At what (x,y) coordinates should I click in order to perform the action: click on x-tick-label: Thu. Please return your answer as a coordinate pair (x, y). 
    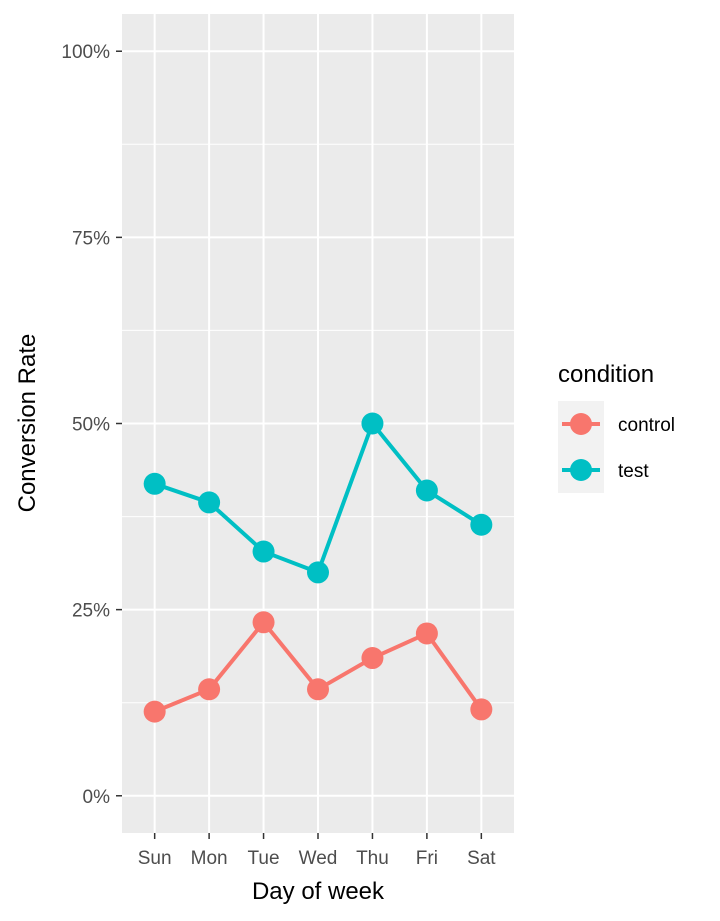
    Looking at the image, I should click on (372, 858).